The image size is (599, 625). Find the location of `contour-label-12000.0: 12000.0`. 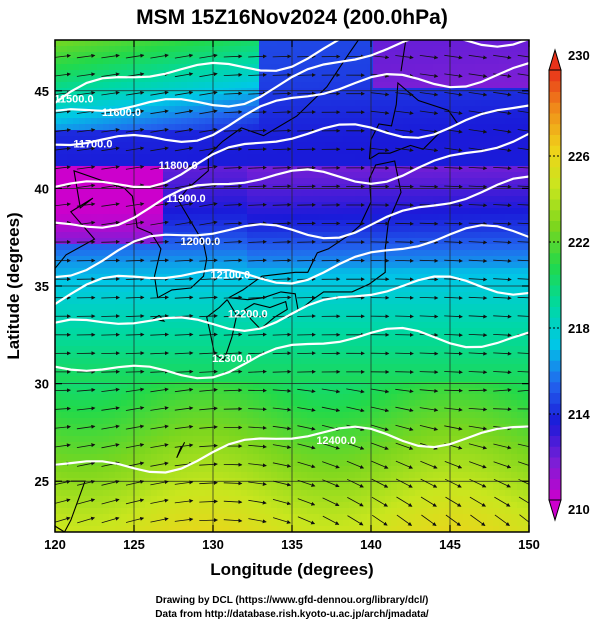

contour-label-12000.0: 12000.0 is located at coordinates (201, 242).